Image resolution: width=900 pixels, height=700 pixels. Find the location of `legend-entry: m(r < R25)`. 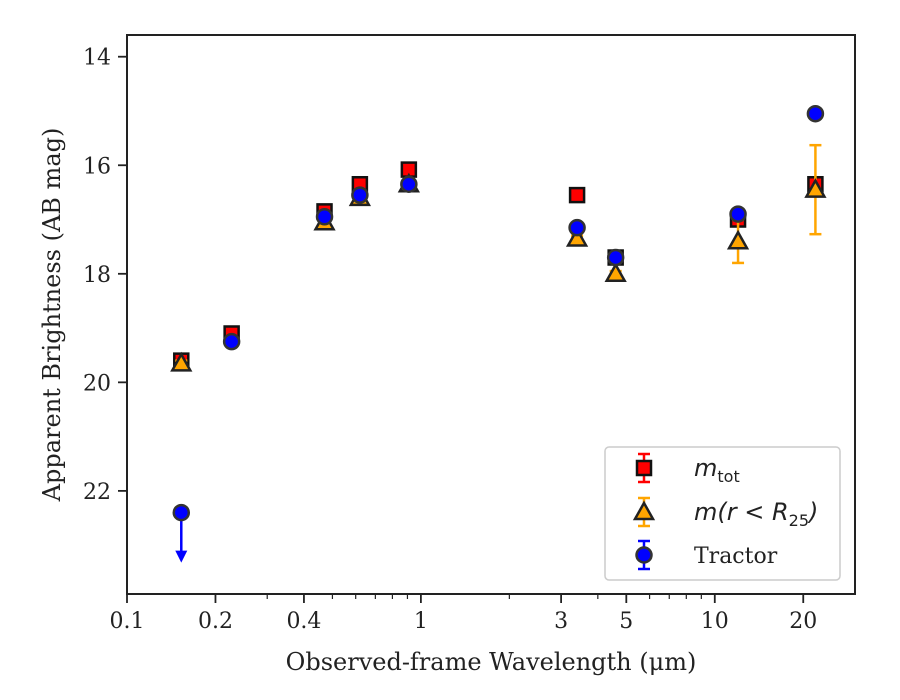

legend-entry: m(r < R25) is located at coordinates (725, 513).